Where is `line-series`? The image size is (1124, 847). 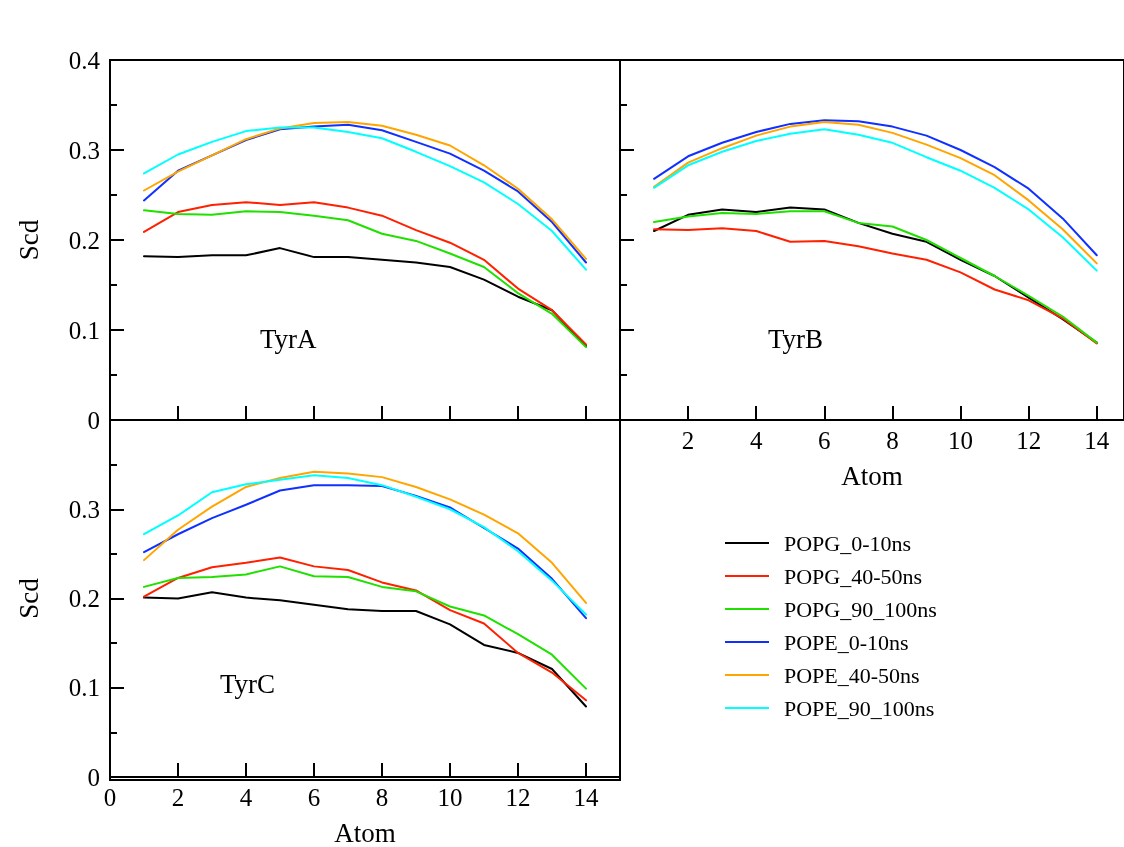 line-series is located at coordinates (365, 649).